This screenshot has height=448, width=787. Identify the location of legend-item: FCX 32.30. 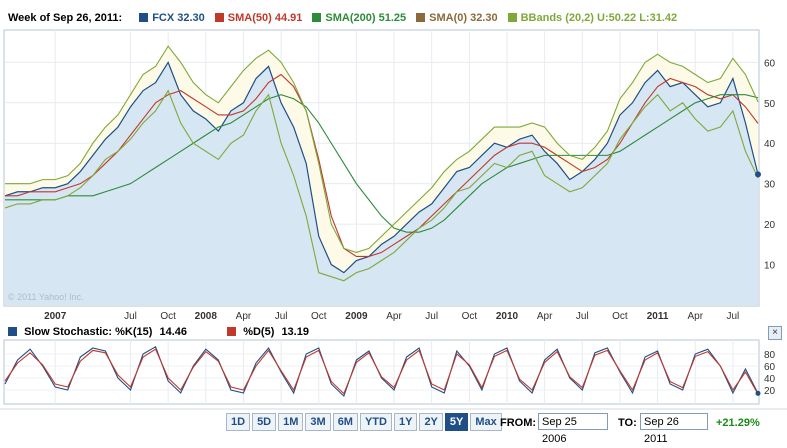
(172, 18).